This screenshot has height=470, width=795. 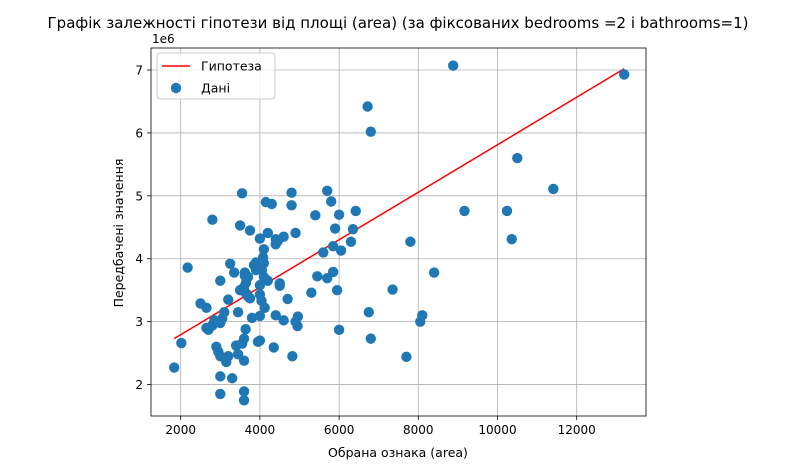 I want to click on legend-box, so click(x=216, y=76).